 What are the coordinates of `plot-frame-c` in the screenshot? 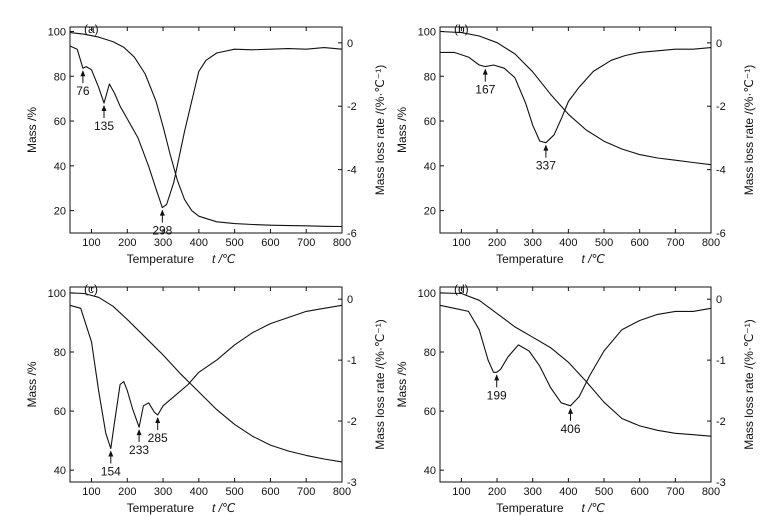 It's located at (206, 384).